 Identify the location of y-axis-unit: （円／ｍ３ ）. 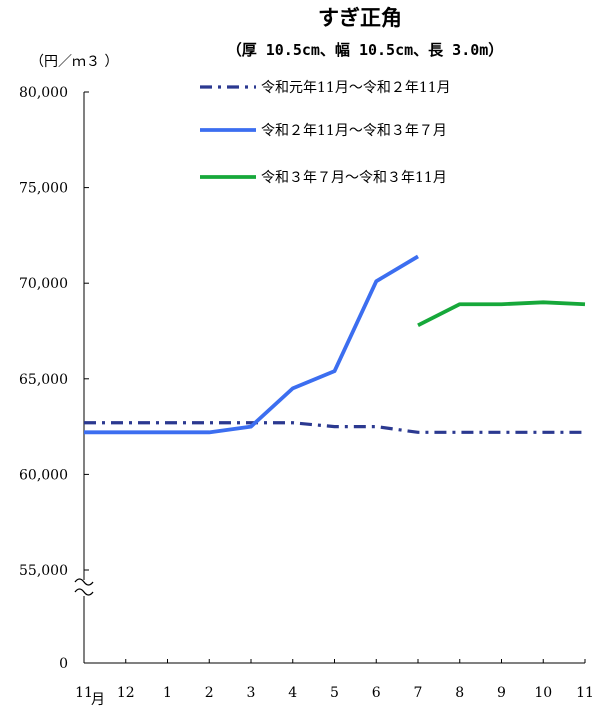
(74, 62).